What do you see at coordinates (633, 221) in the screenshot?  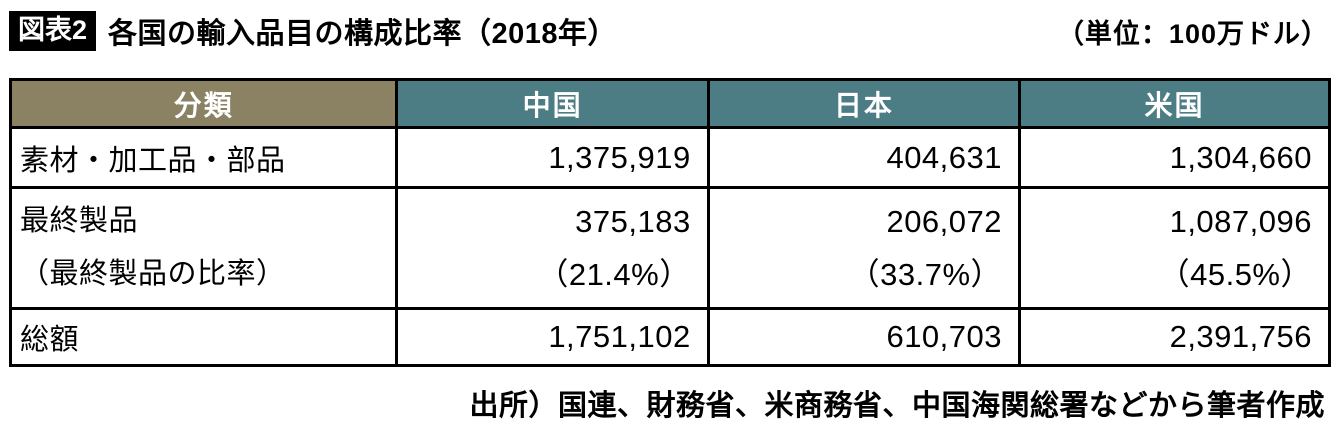 I see `cell-value-amount: 375,183` at bounding box center [633, 221].